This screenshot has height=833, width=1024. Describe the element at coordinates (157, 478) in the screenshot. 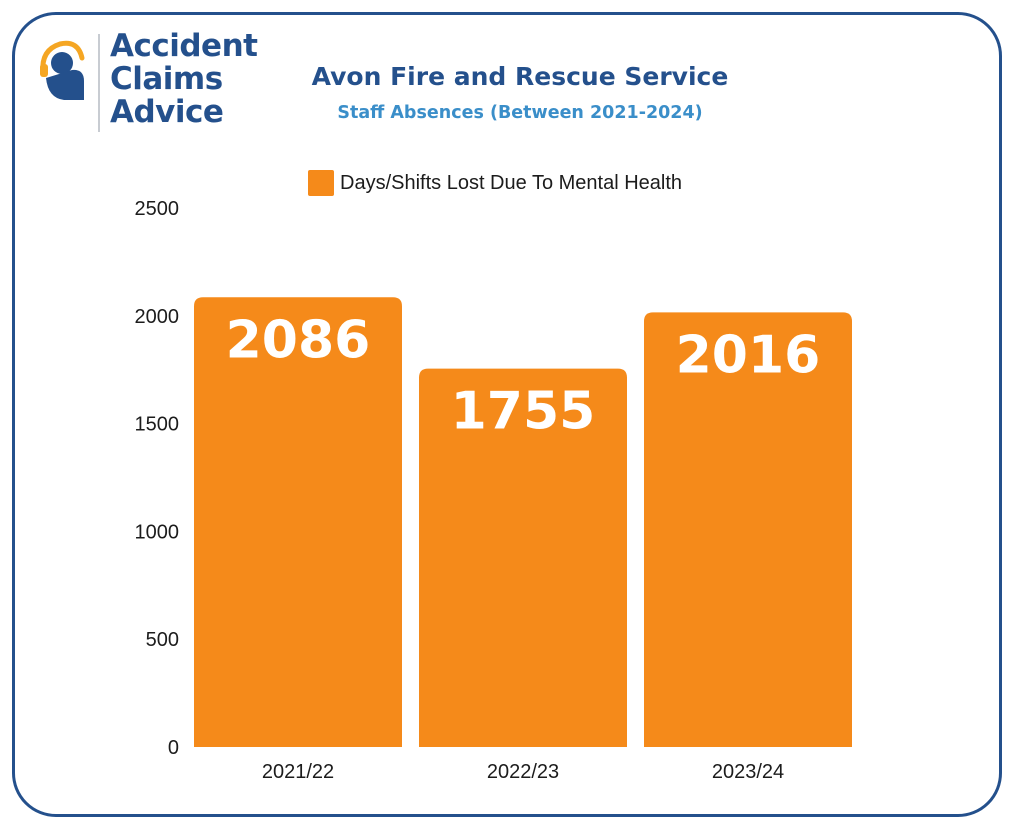

I see `y-axis: 0 500 1000 1500 2000 2500` at that location.